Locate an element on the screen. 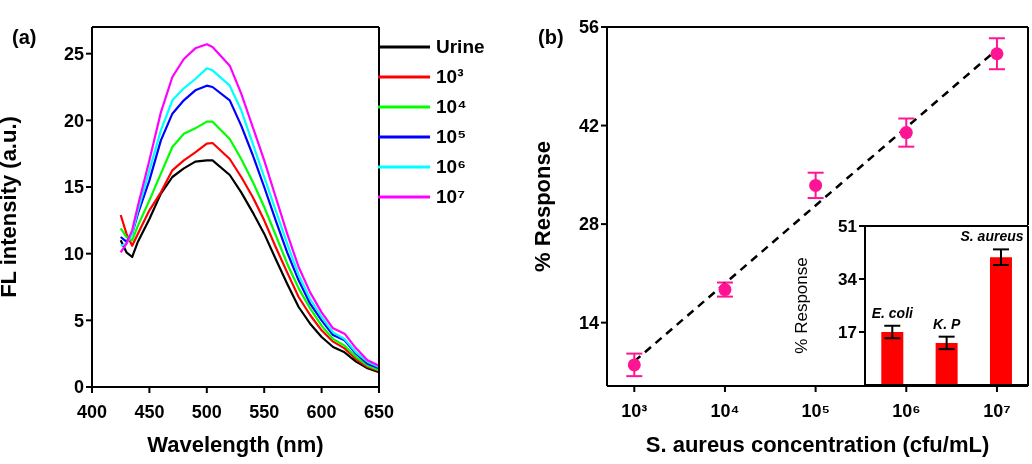 This screenshot has height=464, width=1032. y-tick-label: 25 is located at coordinates (73, 54).